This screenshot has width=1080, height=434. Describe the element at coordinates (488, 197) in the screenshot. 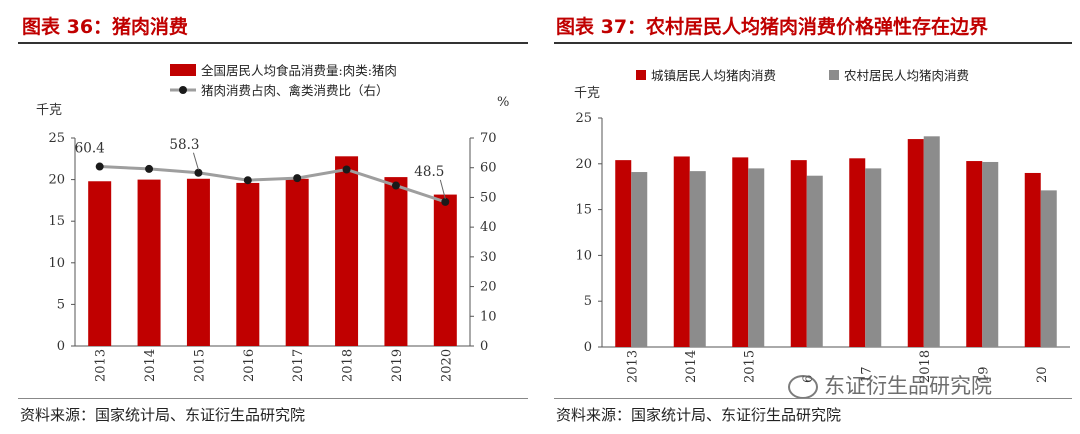

I see `y2-tick-label: 50` at that location.